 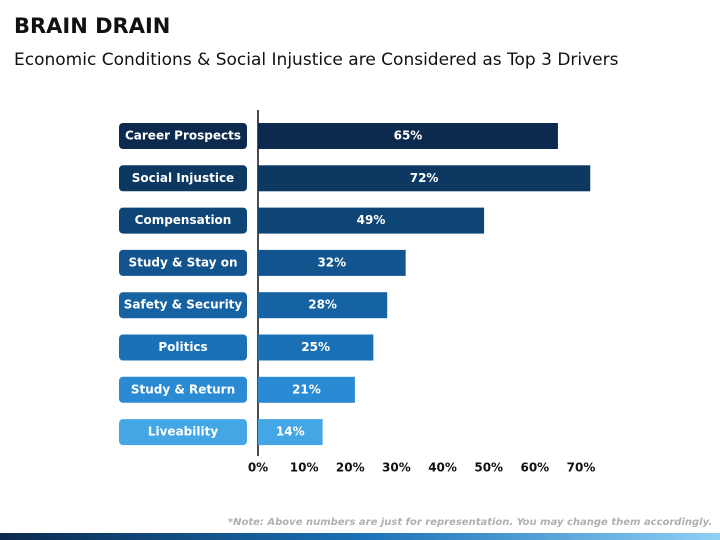 What do you see at coordinates (304, 468) in the screenshot?
I see `x-tick-label: 10%` at bounding box center [304, 468].